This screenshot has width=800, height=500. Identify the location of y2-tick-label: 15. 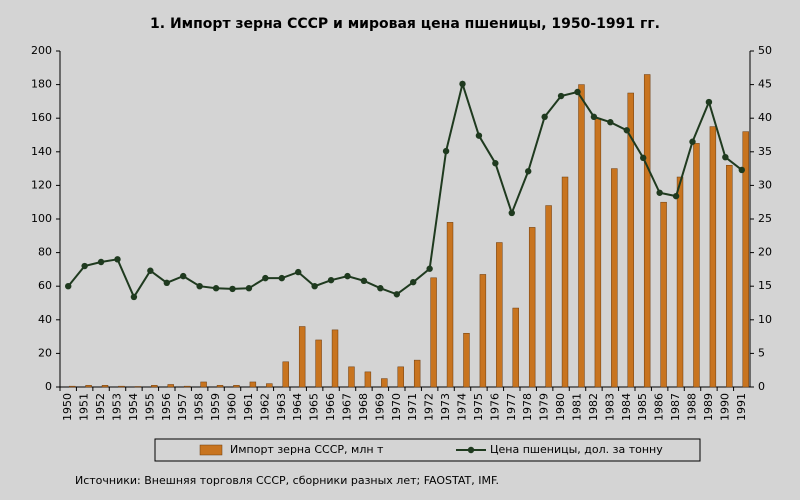
(765, 285).